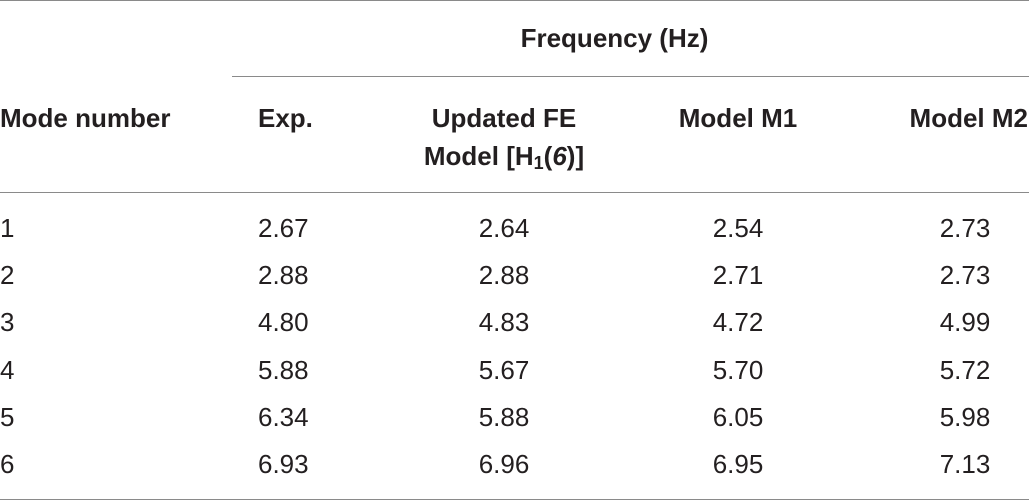 The width and height of the screenshot is (1029, 501). Describe the element at coordinates (504, 464) in the screenshot. I see `cell-fe: 6.96` at that location.